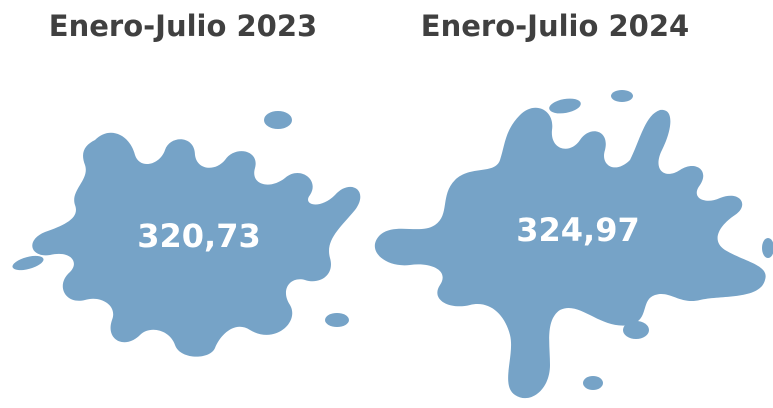 The height and width of the screenshot is (408, 773). Describe the element at coordinates (555, 26) in the screenshot. I see `panel-title: Enero-Julio 2024` at that location.